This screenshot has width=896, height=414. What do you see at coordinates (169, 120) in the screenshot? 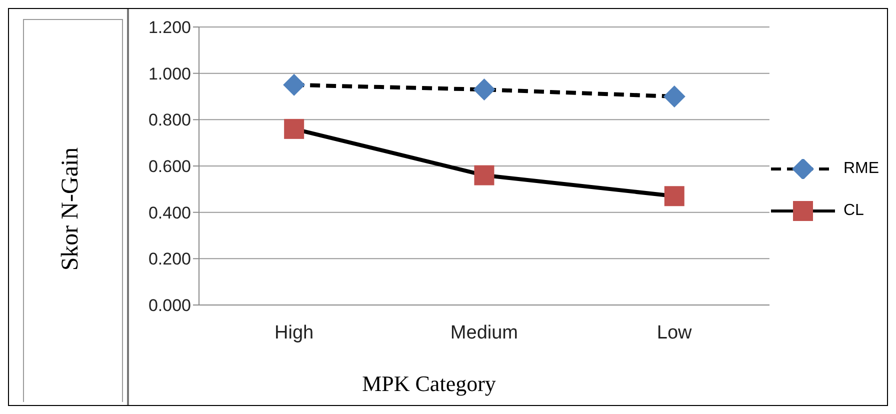
I see `y-tick-label: 0.800` at bounding box center [169, 120].